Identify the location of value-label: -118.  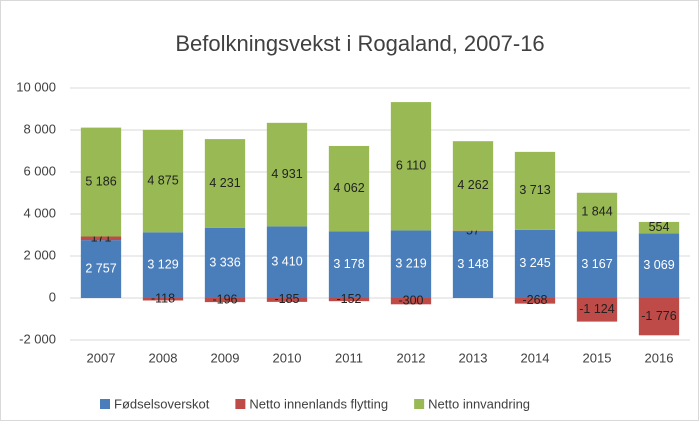
(163, 299).